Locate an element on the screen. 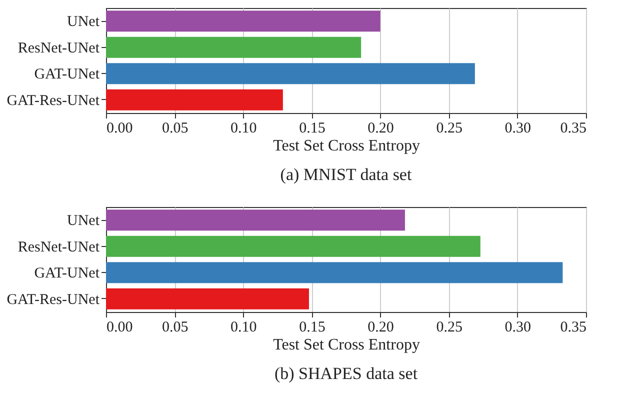  text: (a) MNIST data set is located at coordinates (346, 174).